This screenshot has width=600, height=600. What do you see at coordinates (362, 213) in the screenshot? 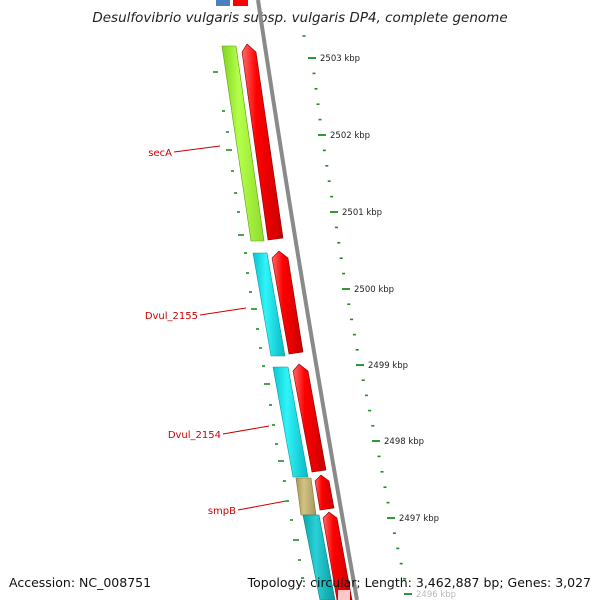
I see `kbp-label-2501: 2501 kbp` at bounding box center [362, 213].